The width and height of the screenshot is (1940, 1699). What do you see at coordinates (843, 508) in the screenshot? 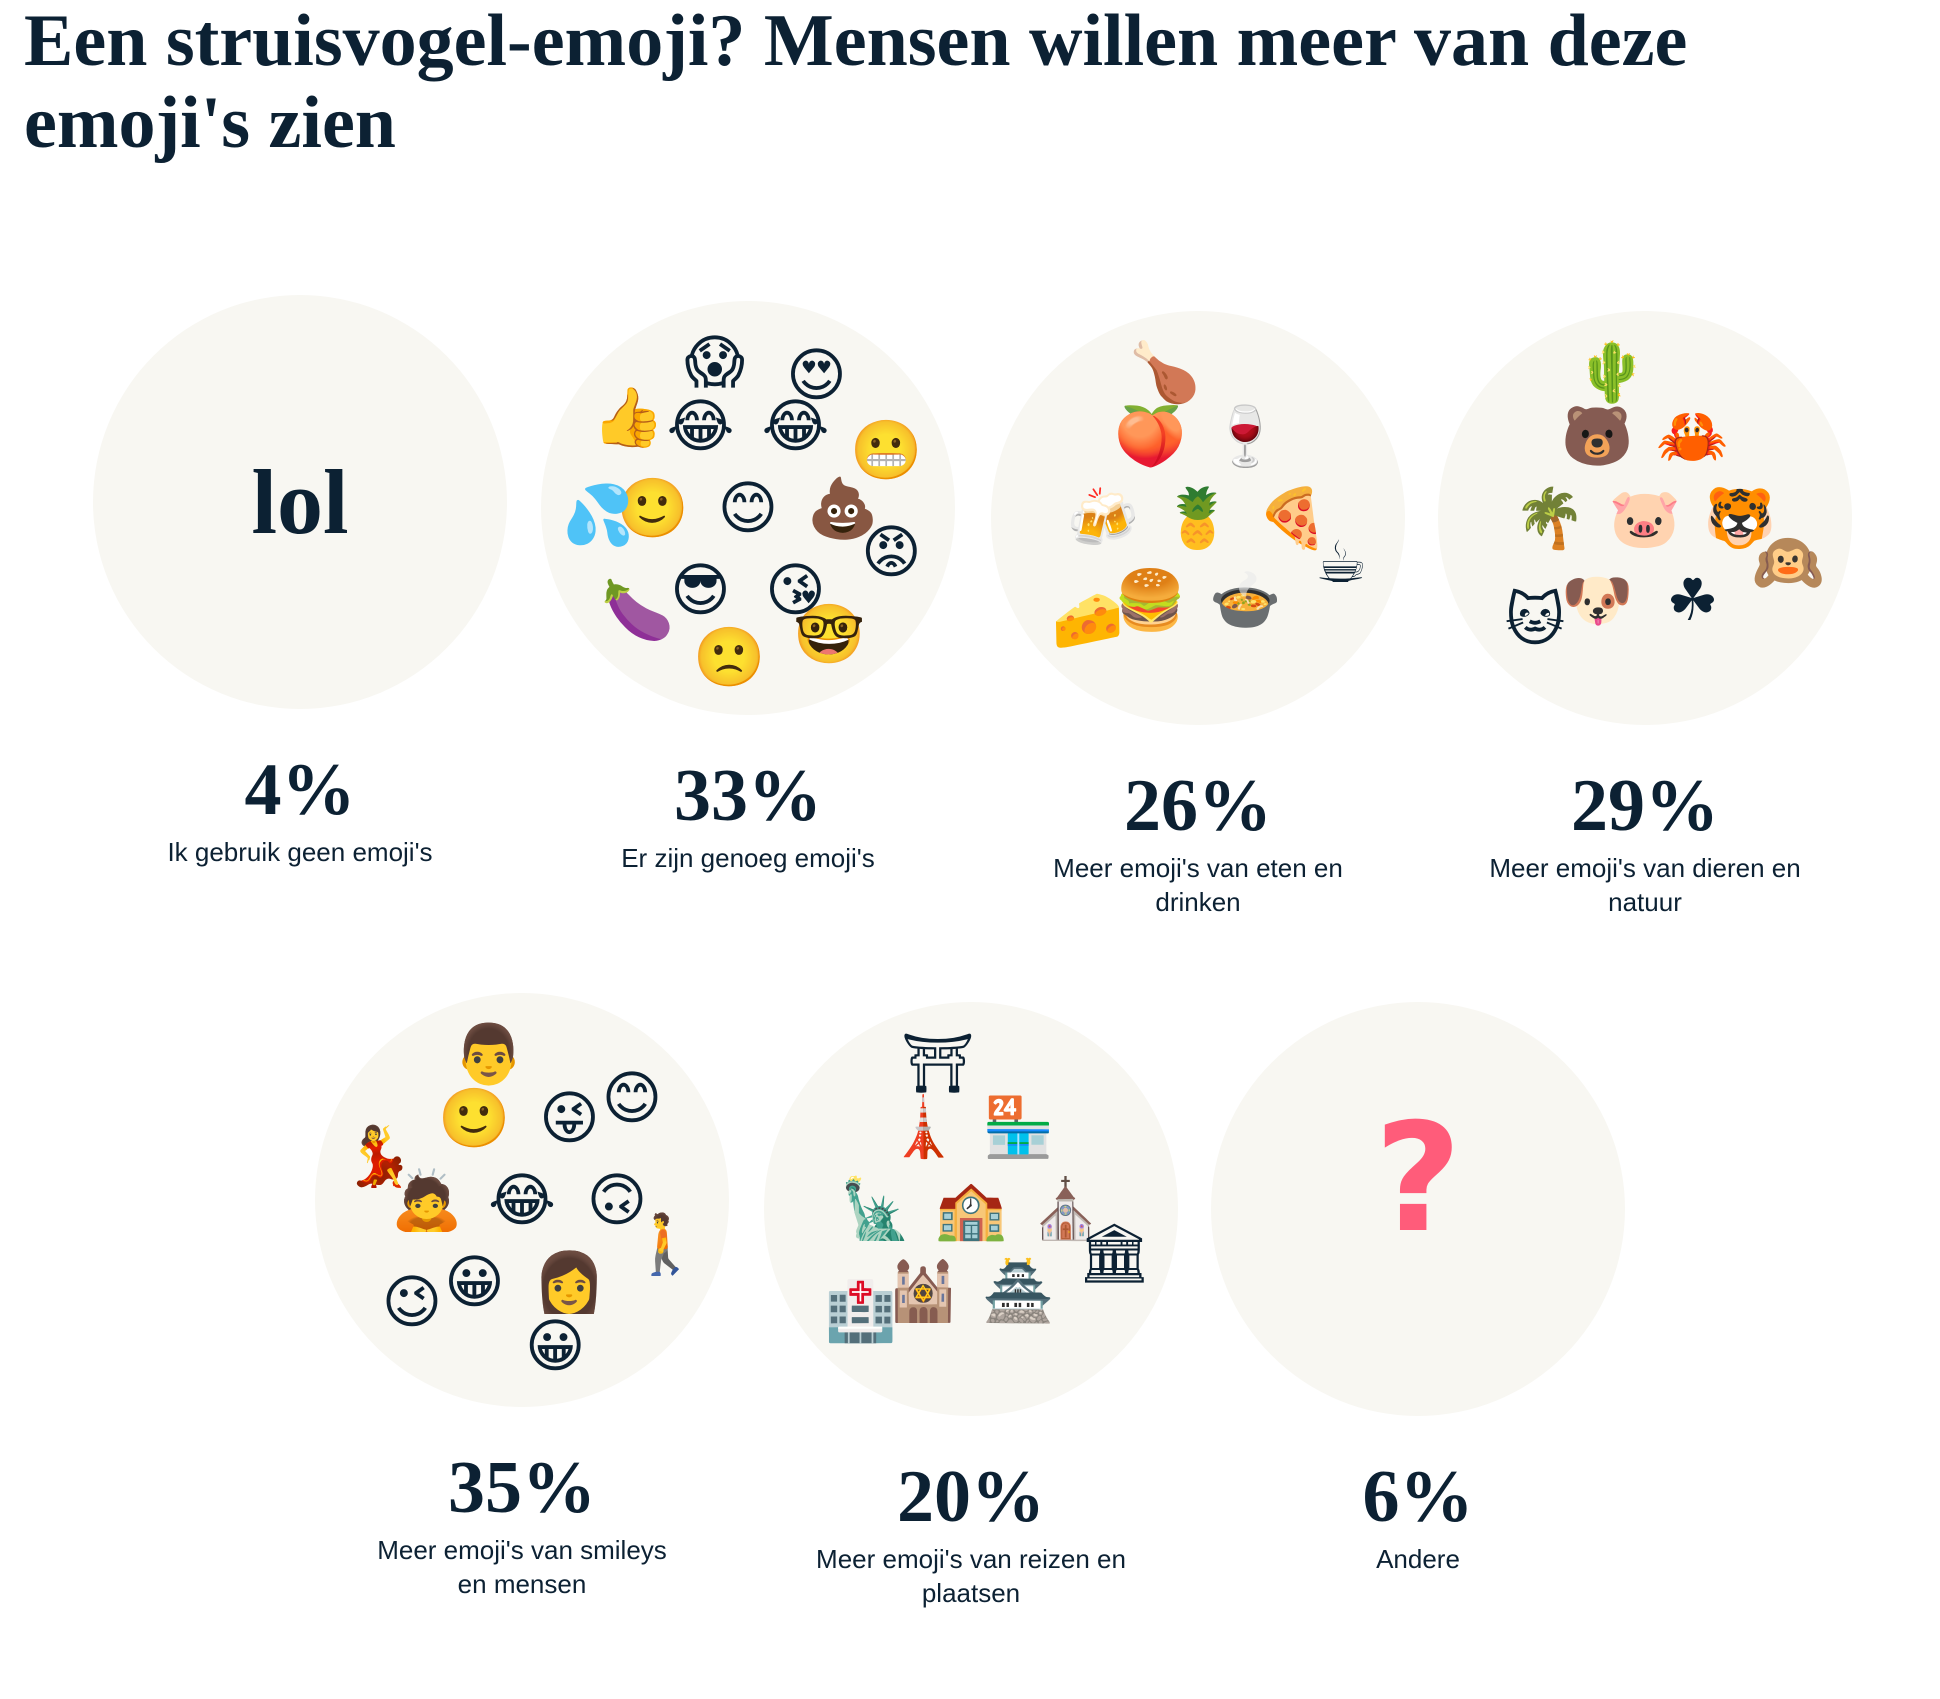
I see `poop-icon: 💩` at bounding box center [843, 508].